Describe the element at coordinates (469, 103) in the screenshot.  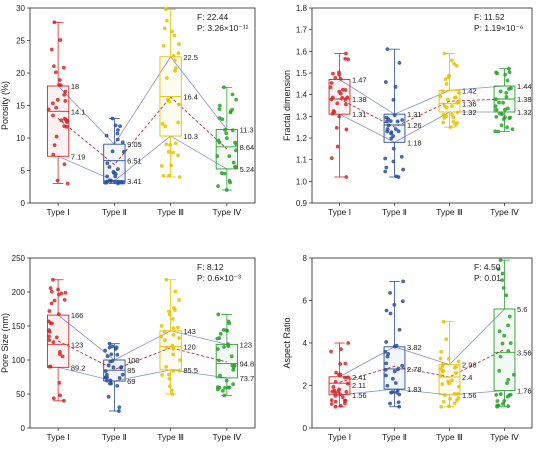
I see `box-value-label: 1.36` at that location.